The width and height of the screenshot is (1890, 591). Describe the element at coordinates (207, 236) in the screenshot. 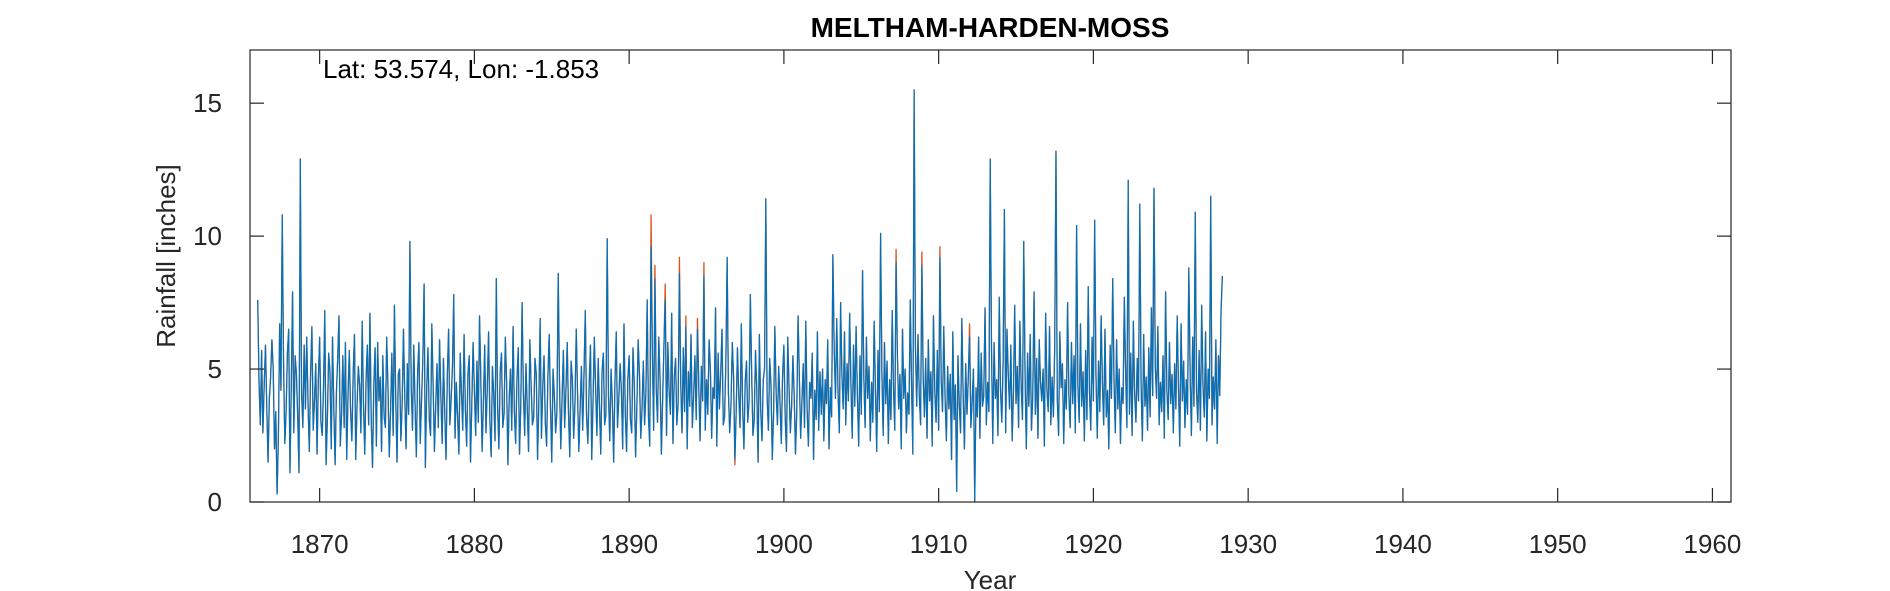

I see `y-tick-label-10: 10` at that location.